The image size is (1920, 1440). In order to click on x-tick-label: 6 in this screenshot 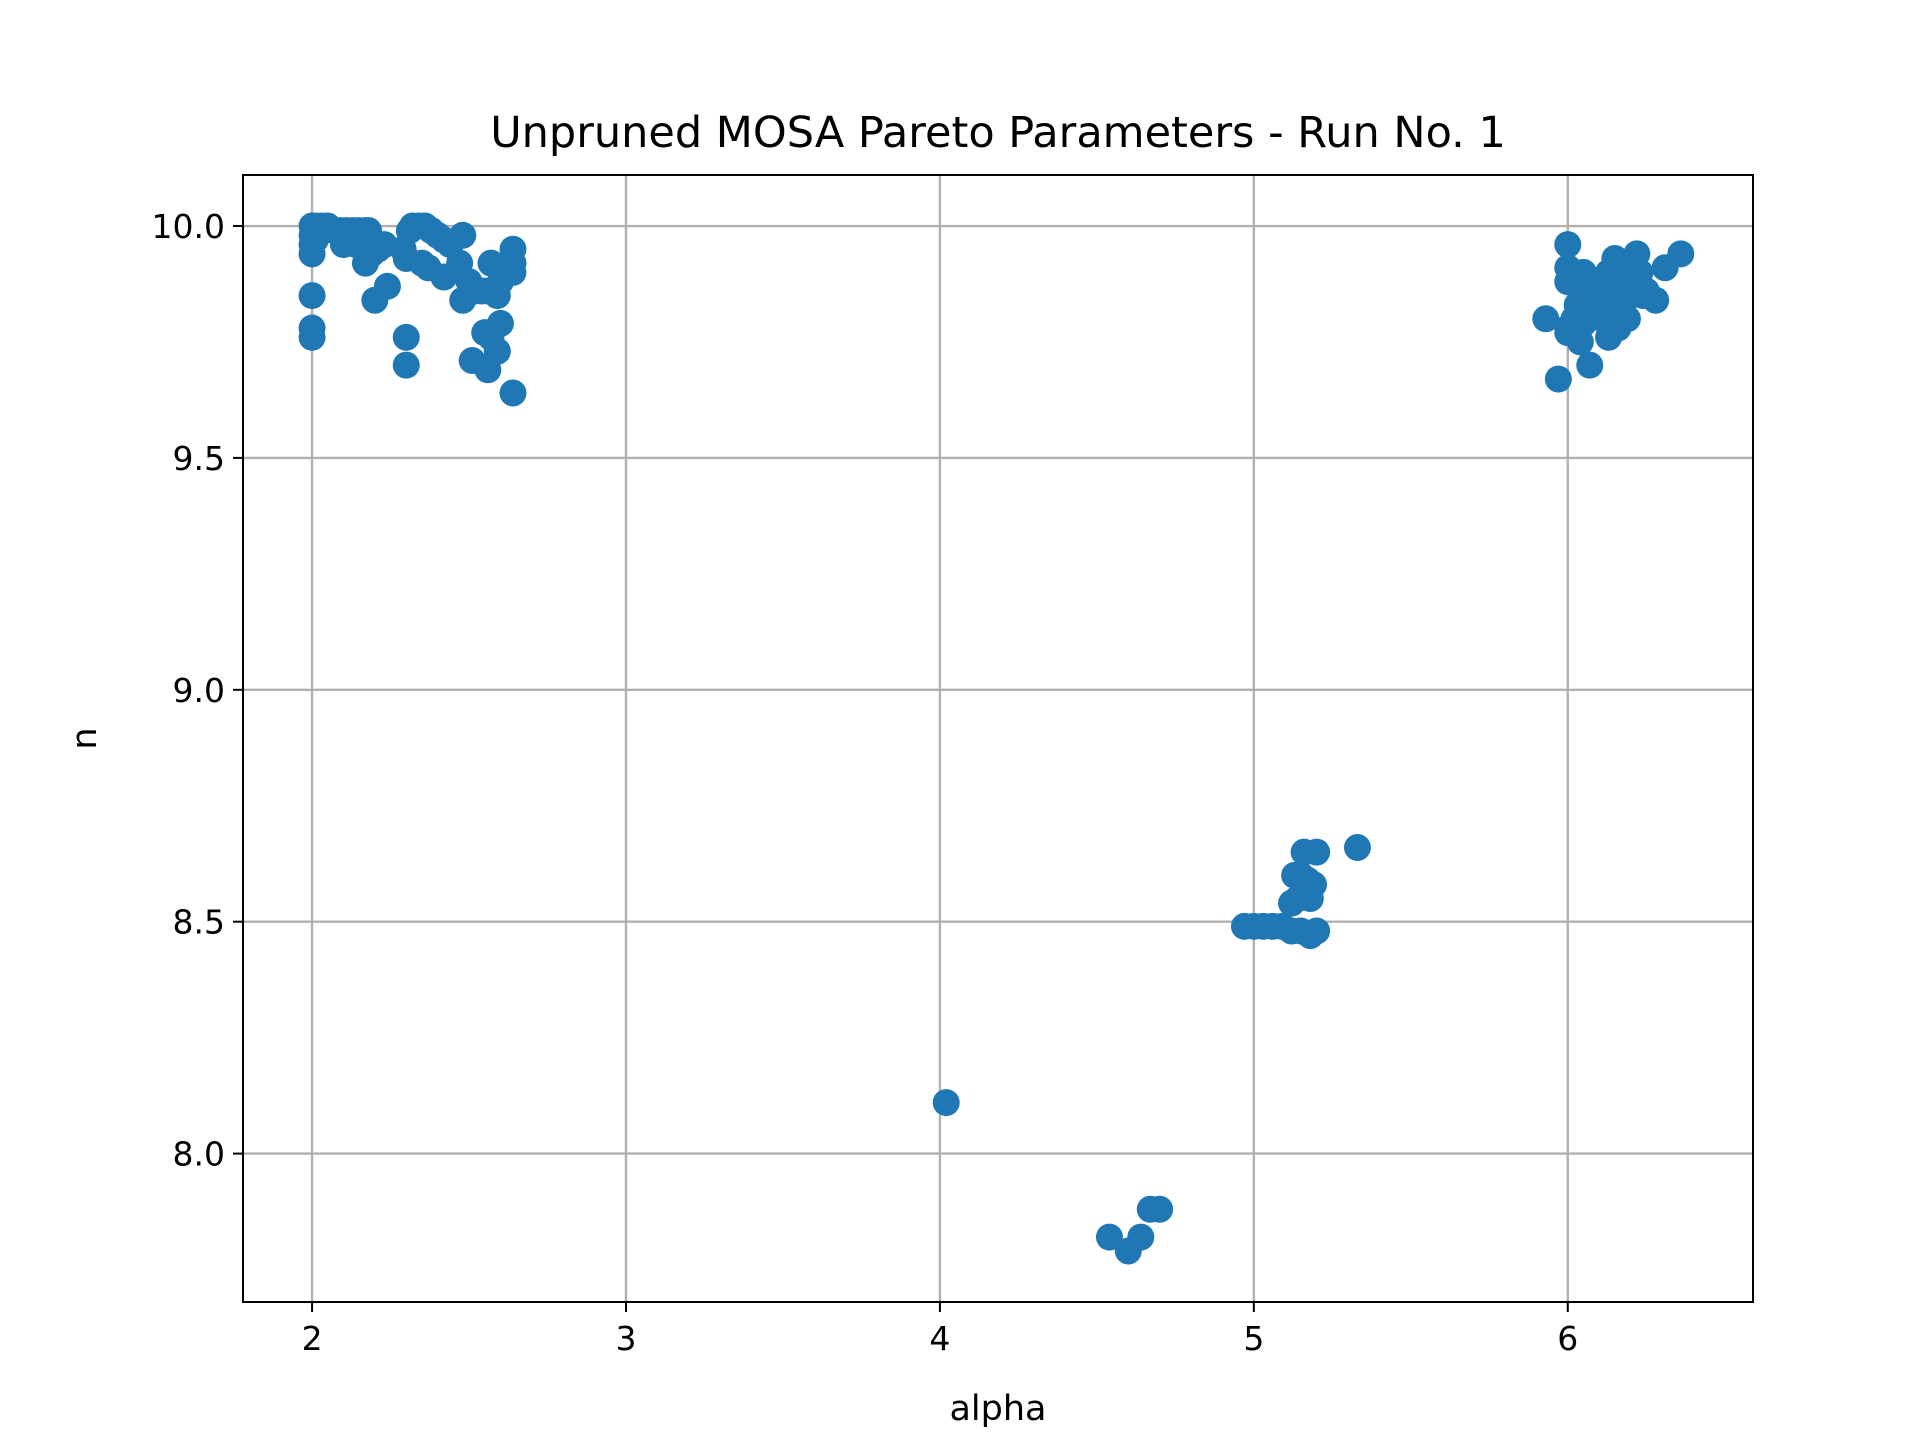, I will do `click(1567, 1338)`.